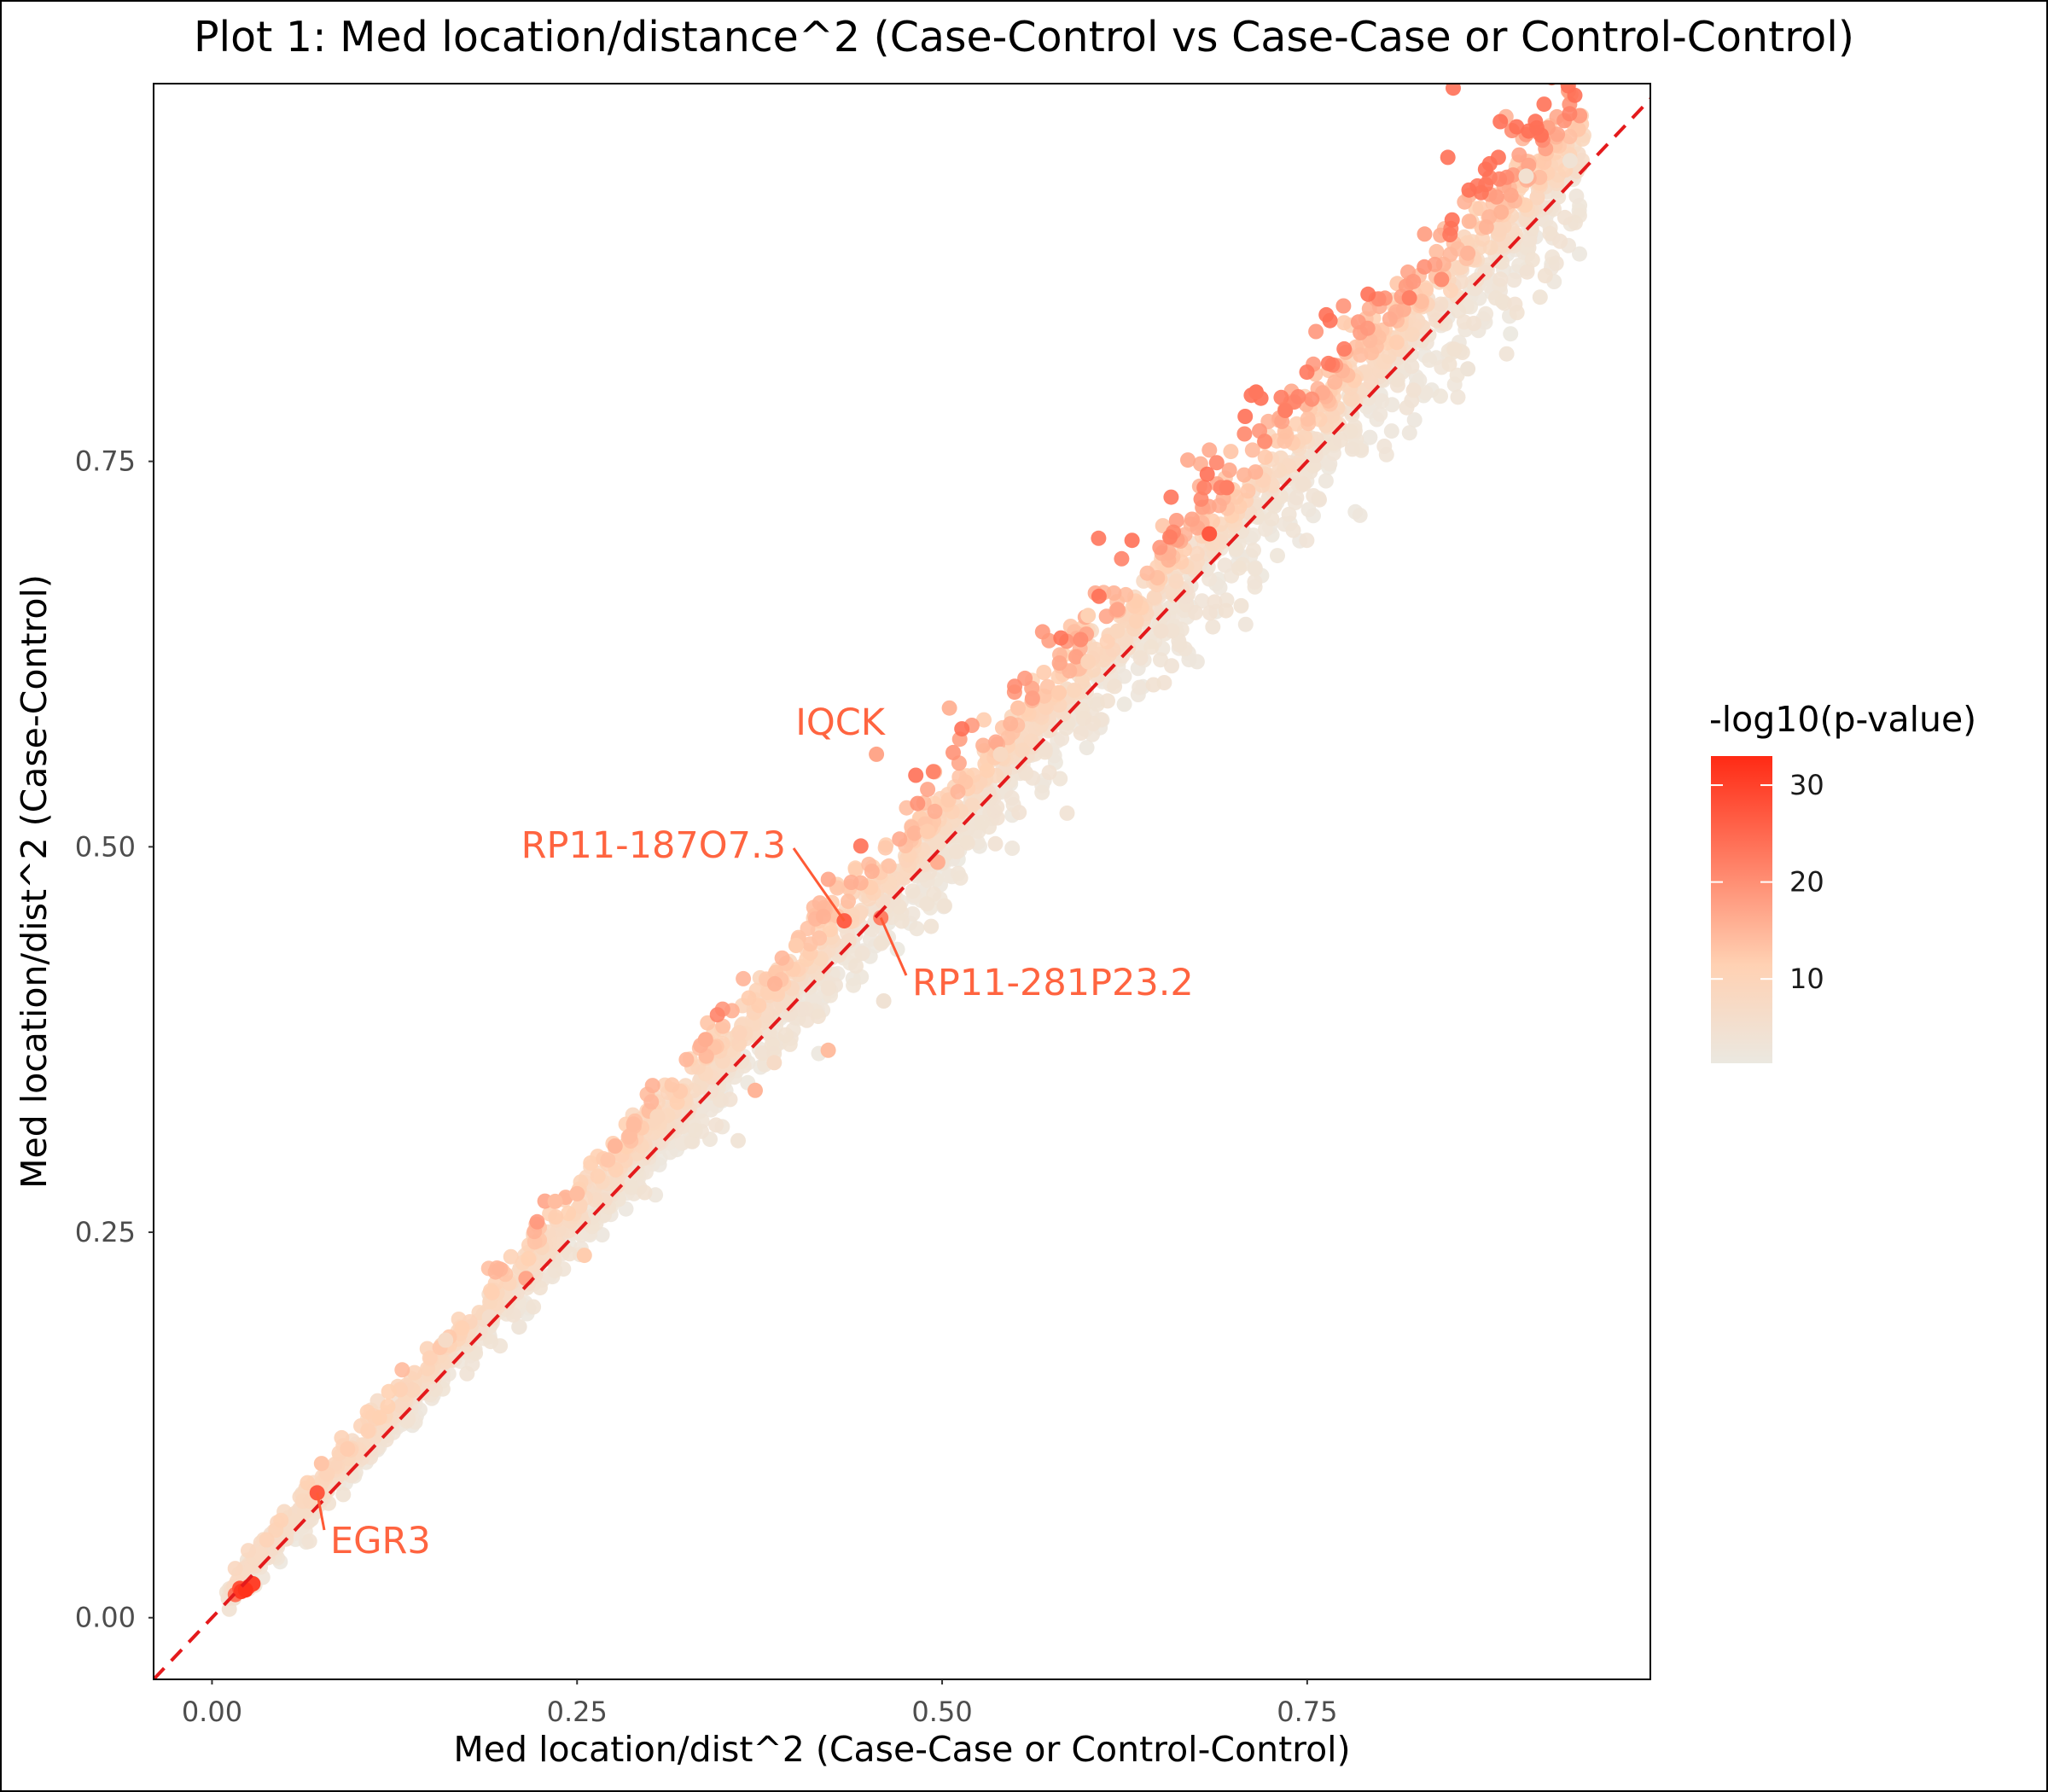 Image resolution: width=2048 pixels, height=1792 pixels. What do you see at coordinates (942, 1712) in the screenshot?
I see `x-tick-label: 0.50` at bounding box center [942, 1712].